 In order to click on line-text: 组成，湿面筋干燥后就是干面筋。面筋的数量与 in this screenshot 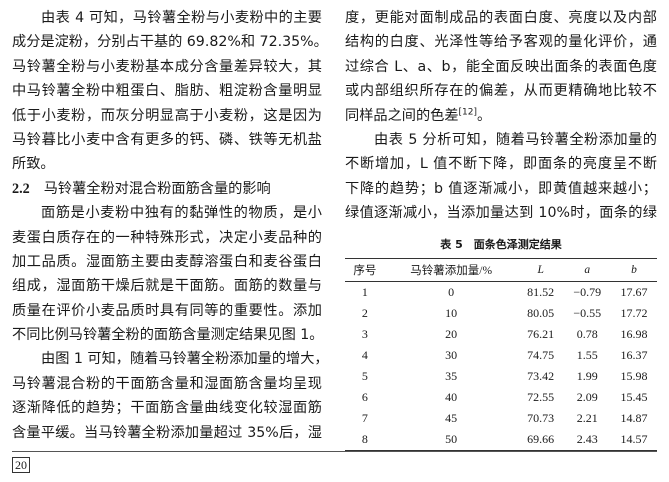, I will do `click(167, 286)`.